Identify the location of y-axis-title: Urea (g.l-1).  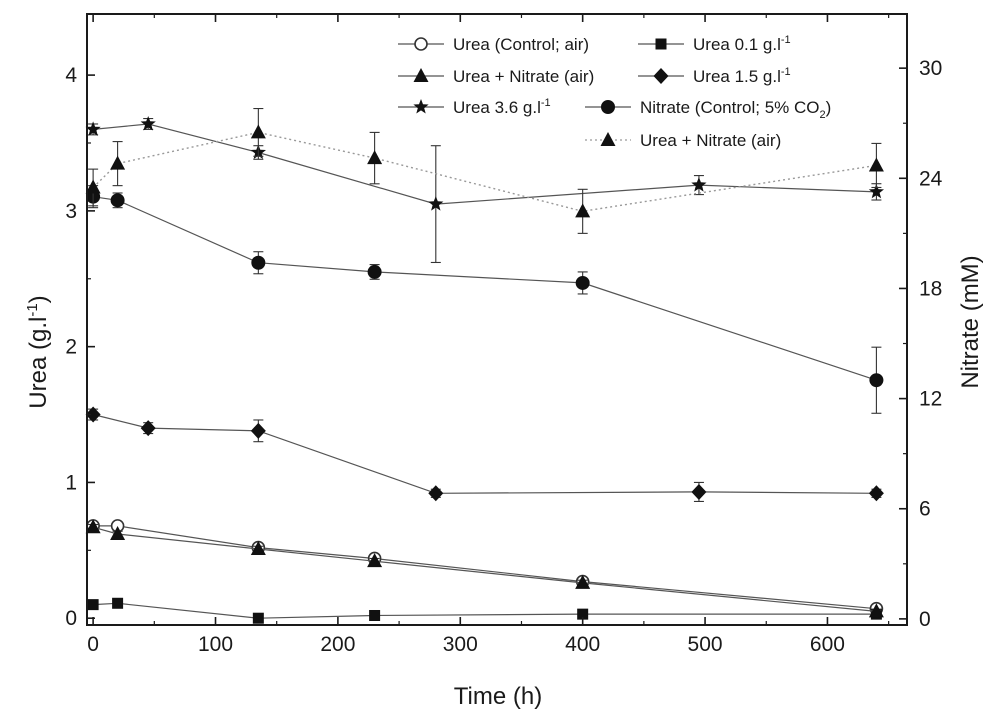
(38, 351).